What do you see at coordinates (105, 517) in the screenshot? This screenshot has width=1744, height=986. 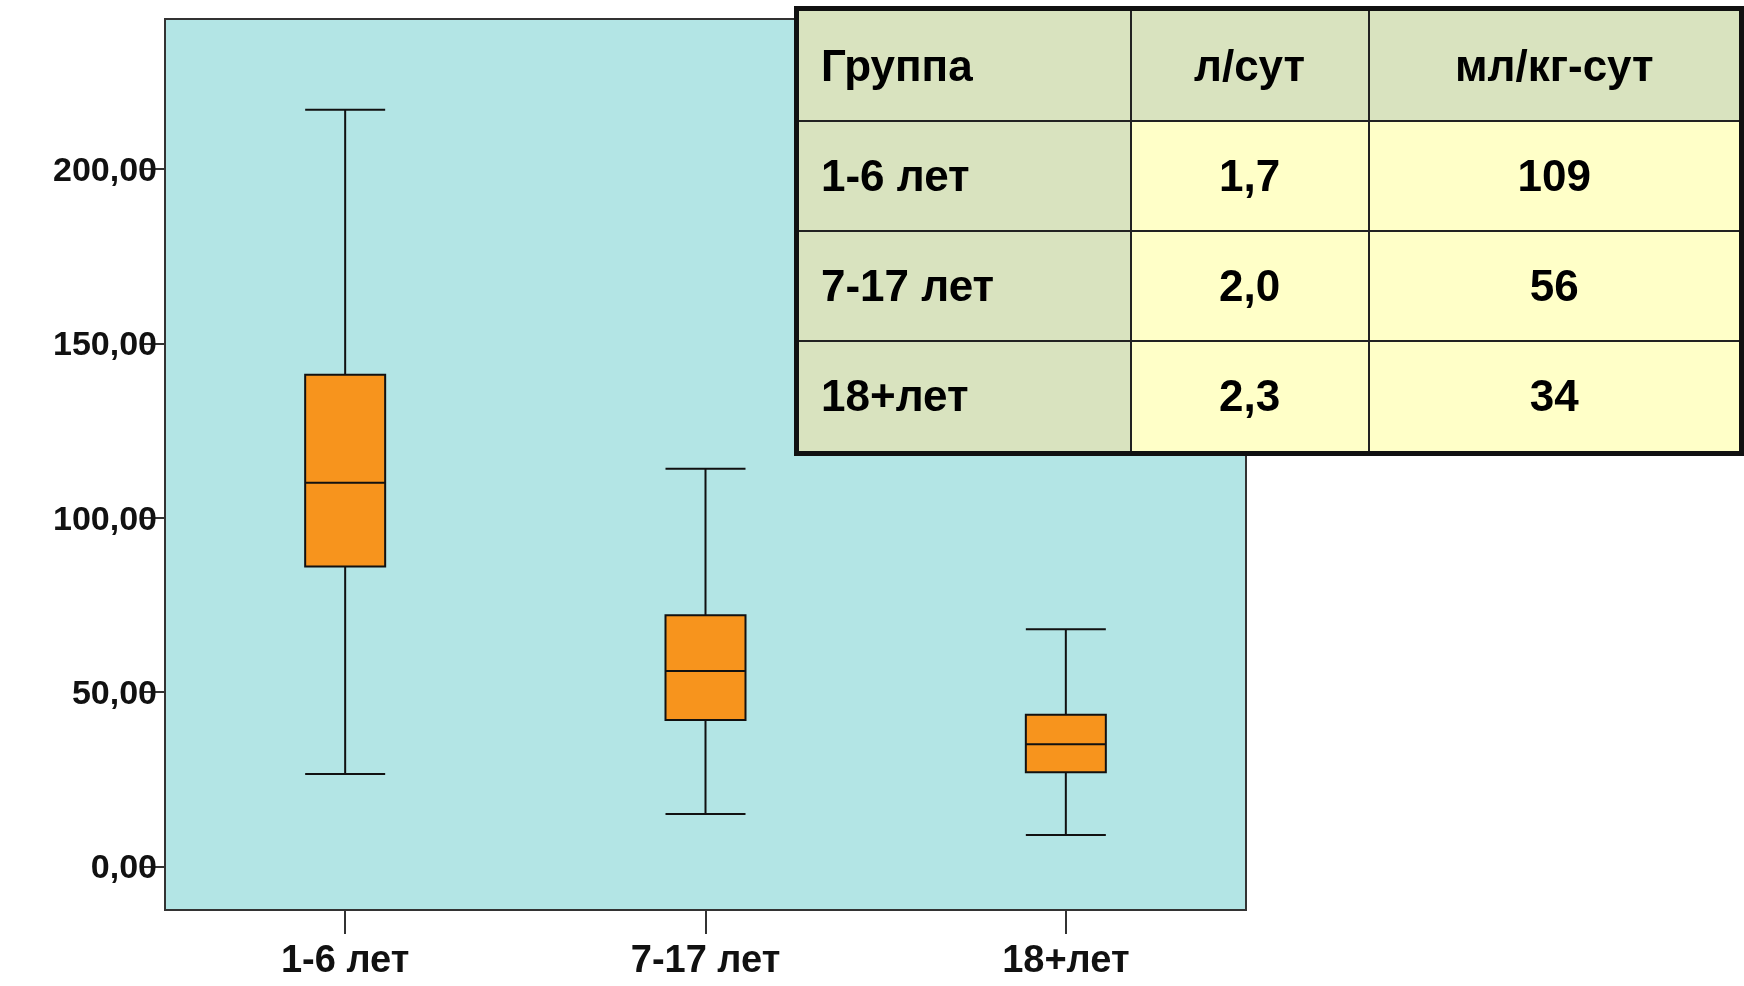 I see `y-tick-label: 100,00` at bounding box center [105, 517].